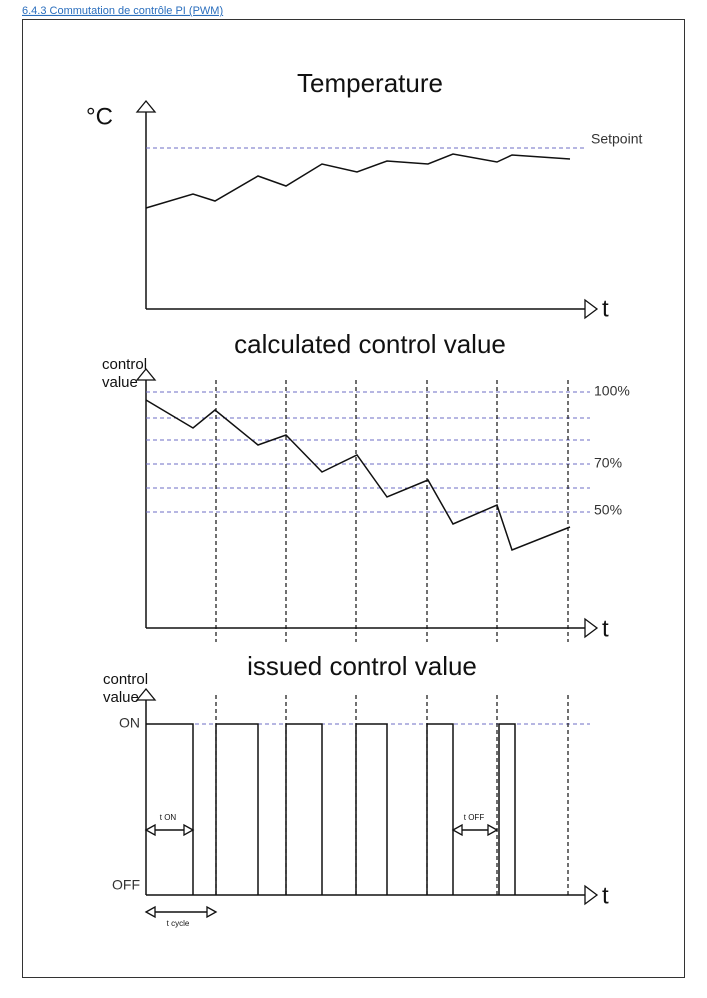  Describe the element at coordinates (129, 723) in the screenshot. I see `on-label: ON` at that location.